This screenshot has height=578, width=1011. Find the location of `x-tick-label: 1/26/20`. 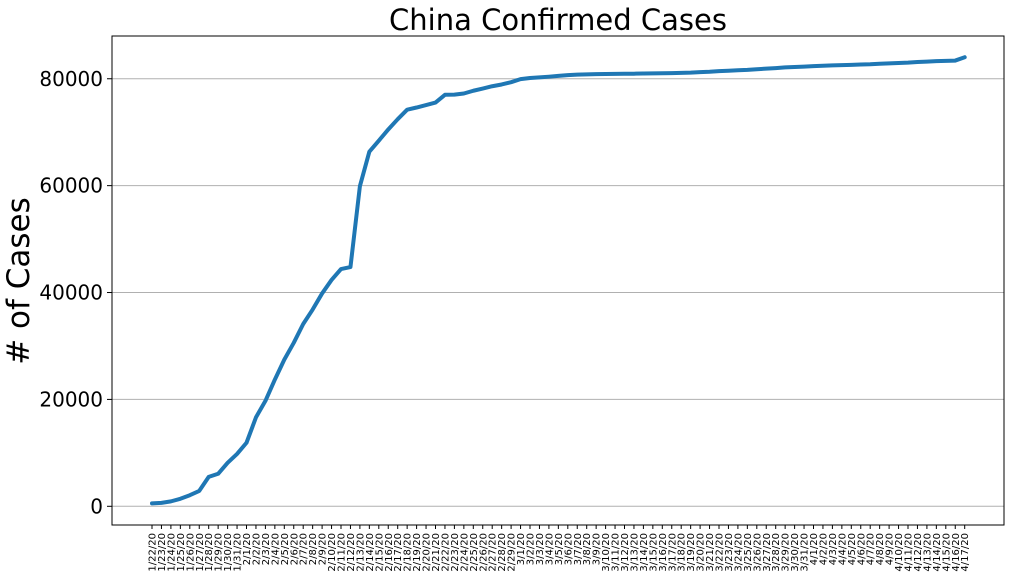

x-tick-label: 1/26/20 is located at coordinates (190, 552).